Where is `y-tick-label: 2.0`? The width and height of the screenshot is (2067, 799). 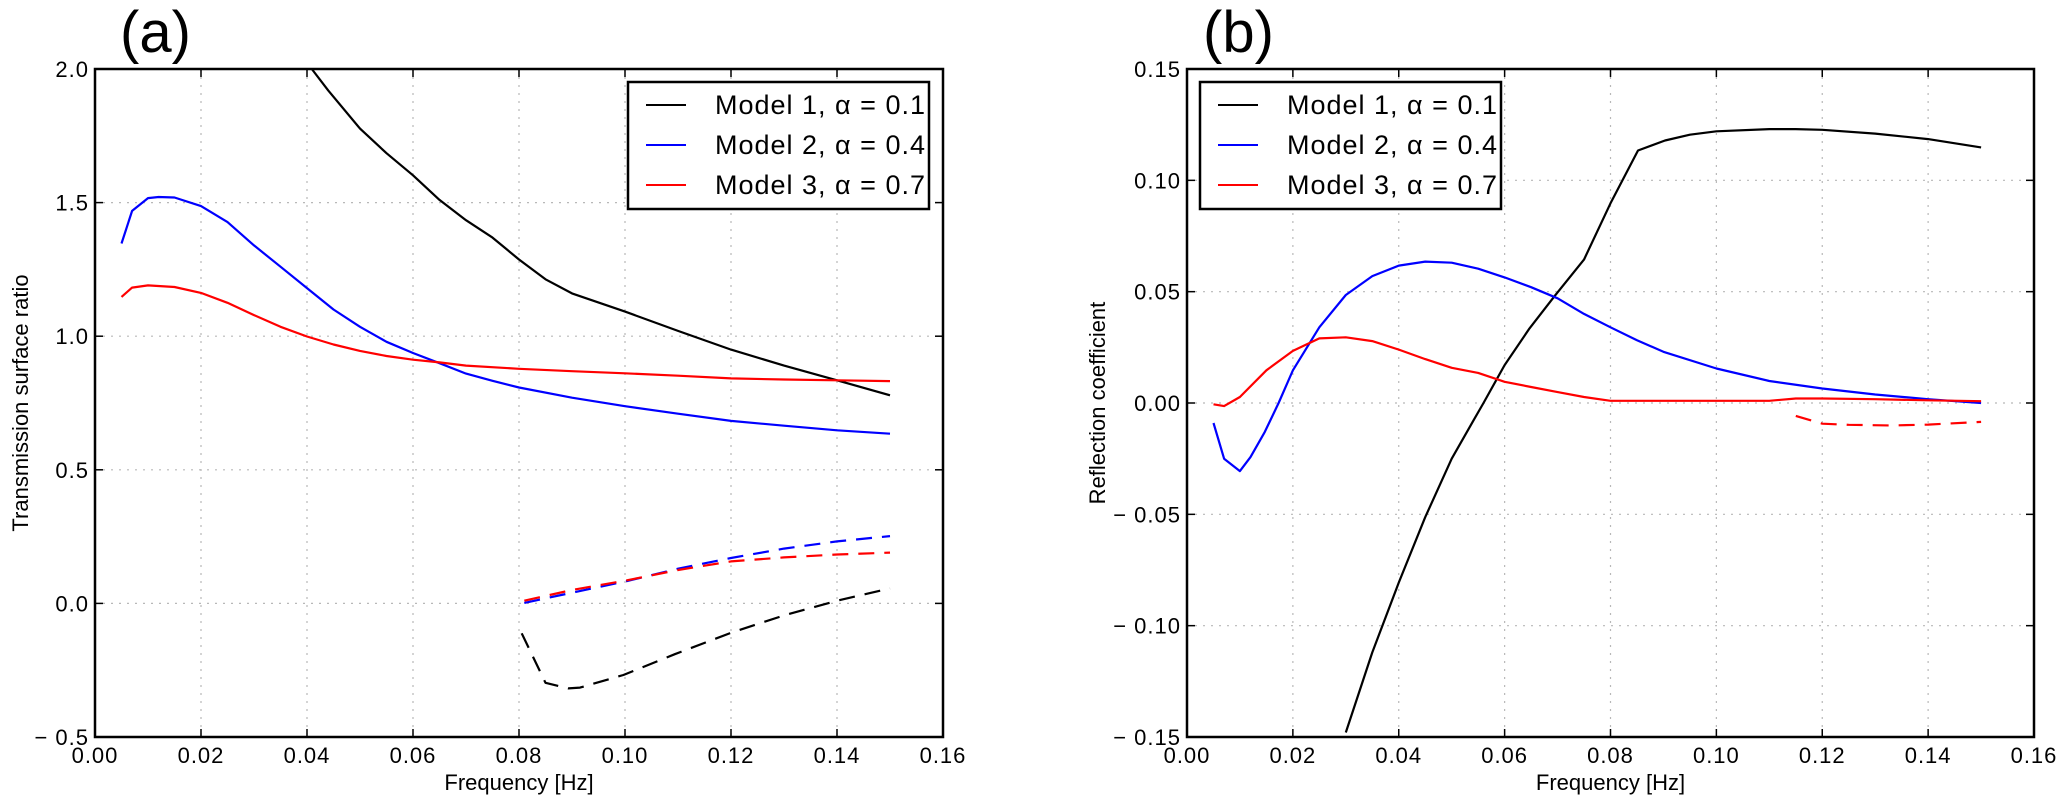 y-tick-label: 2.0 is located at coordinates (72, 69).